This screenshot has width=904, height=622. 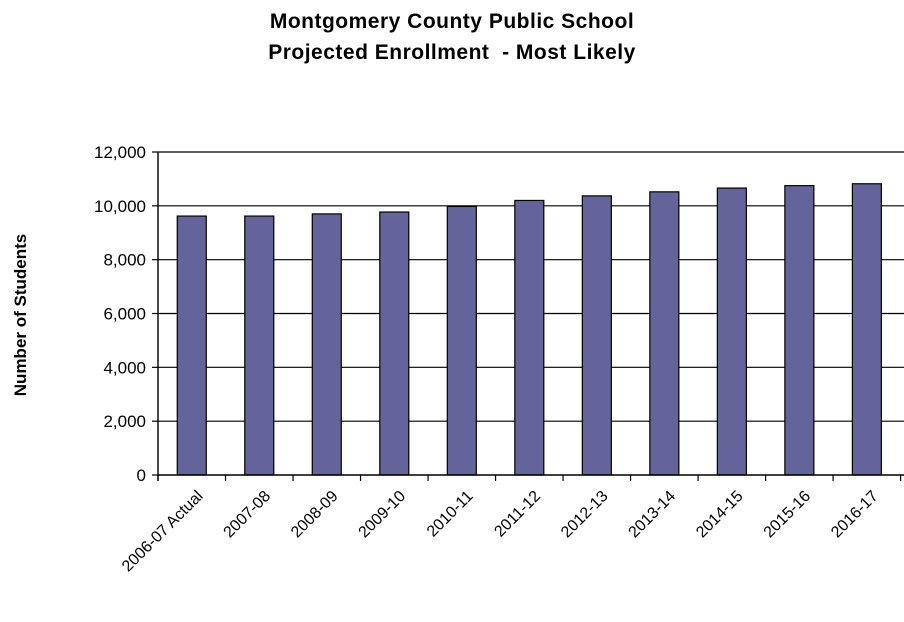 What do you see at coordinates (163, 532) in the screenshot?
I see `x-tick-label: 2006-07 Actual` at bounding box center [163, 532].